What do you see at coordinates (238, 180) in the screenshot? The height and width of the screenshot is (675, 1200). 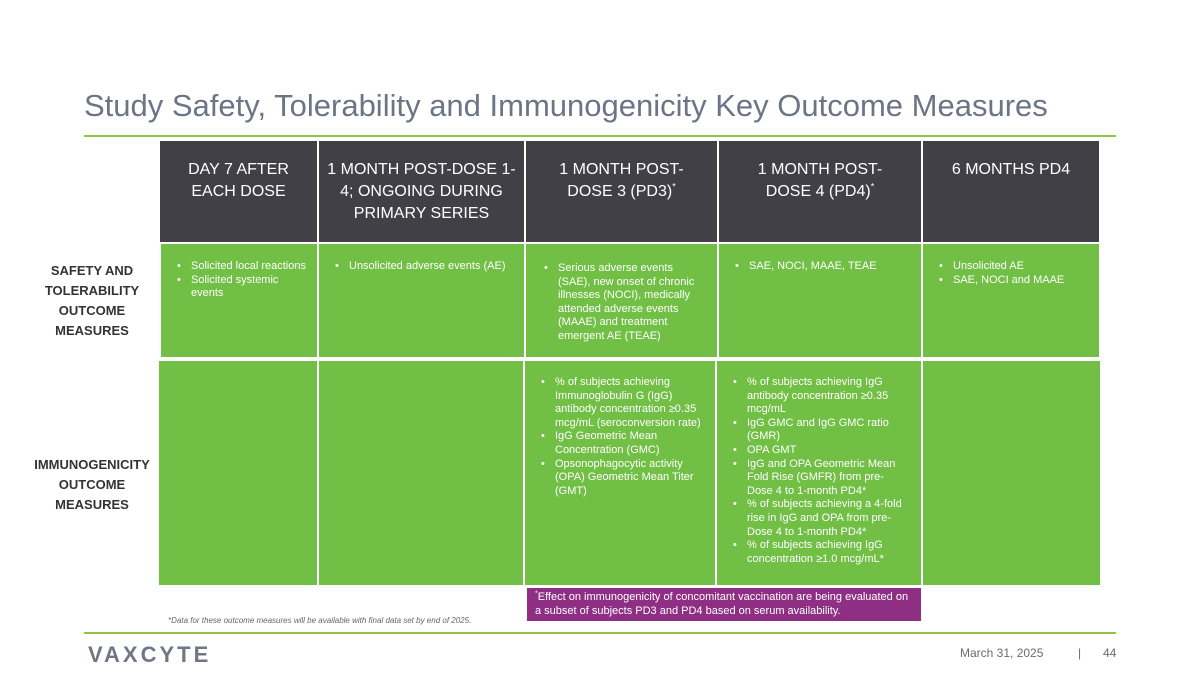 I see `column-header-label: DAY 7 AFTER EACH DOSE` at bounding box center [238, 180].